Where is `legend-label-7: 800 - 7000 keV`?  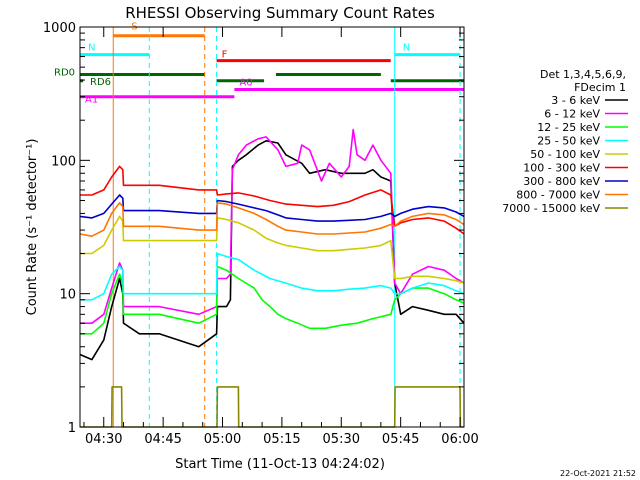
legend-label-7: 800 - 7000 keV is located at coordinates (558, 195).